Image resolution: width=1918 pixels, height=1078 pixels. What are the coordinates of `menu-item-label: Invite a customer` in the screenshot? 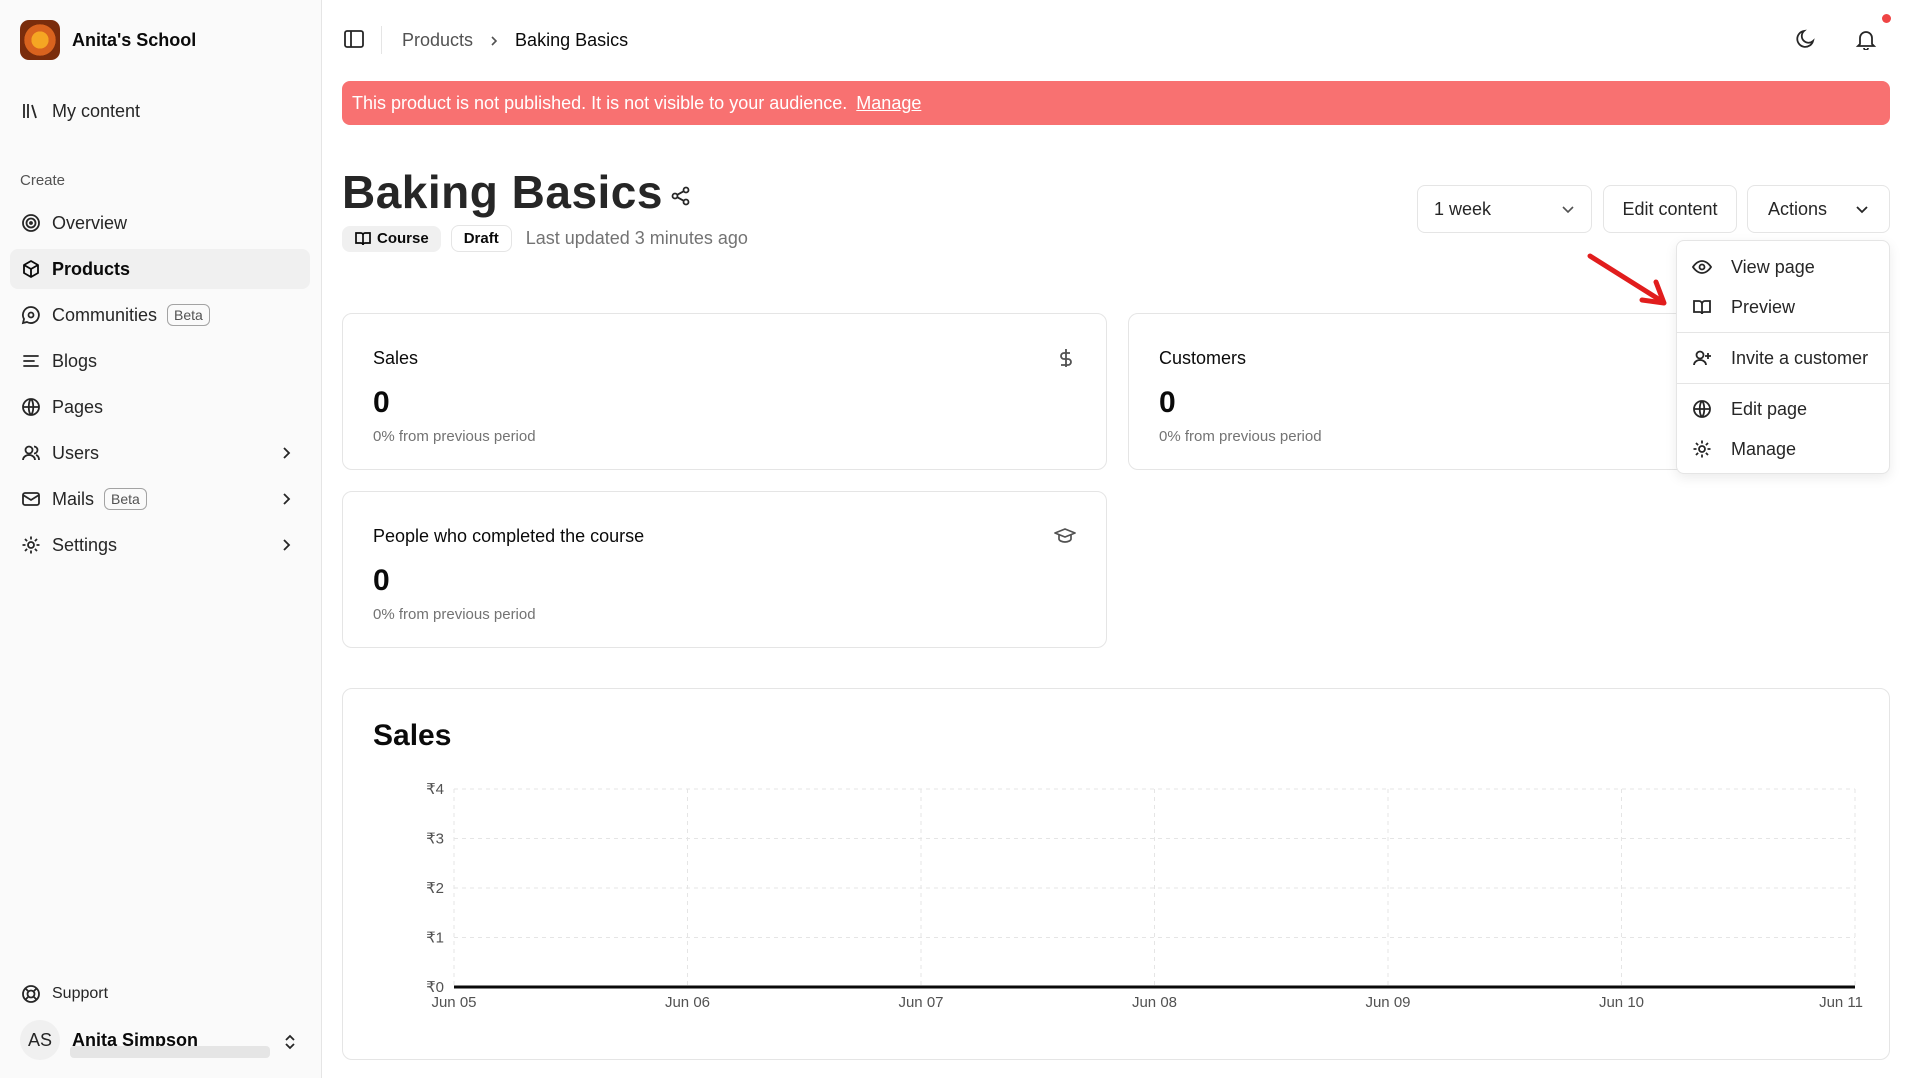 It's located at (1800, 357).